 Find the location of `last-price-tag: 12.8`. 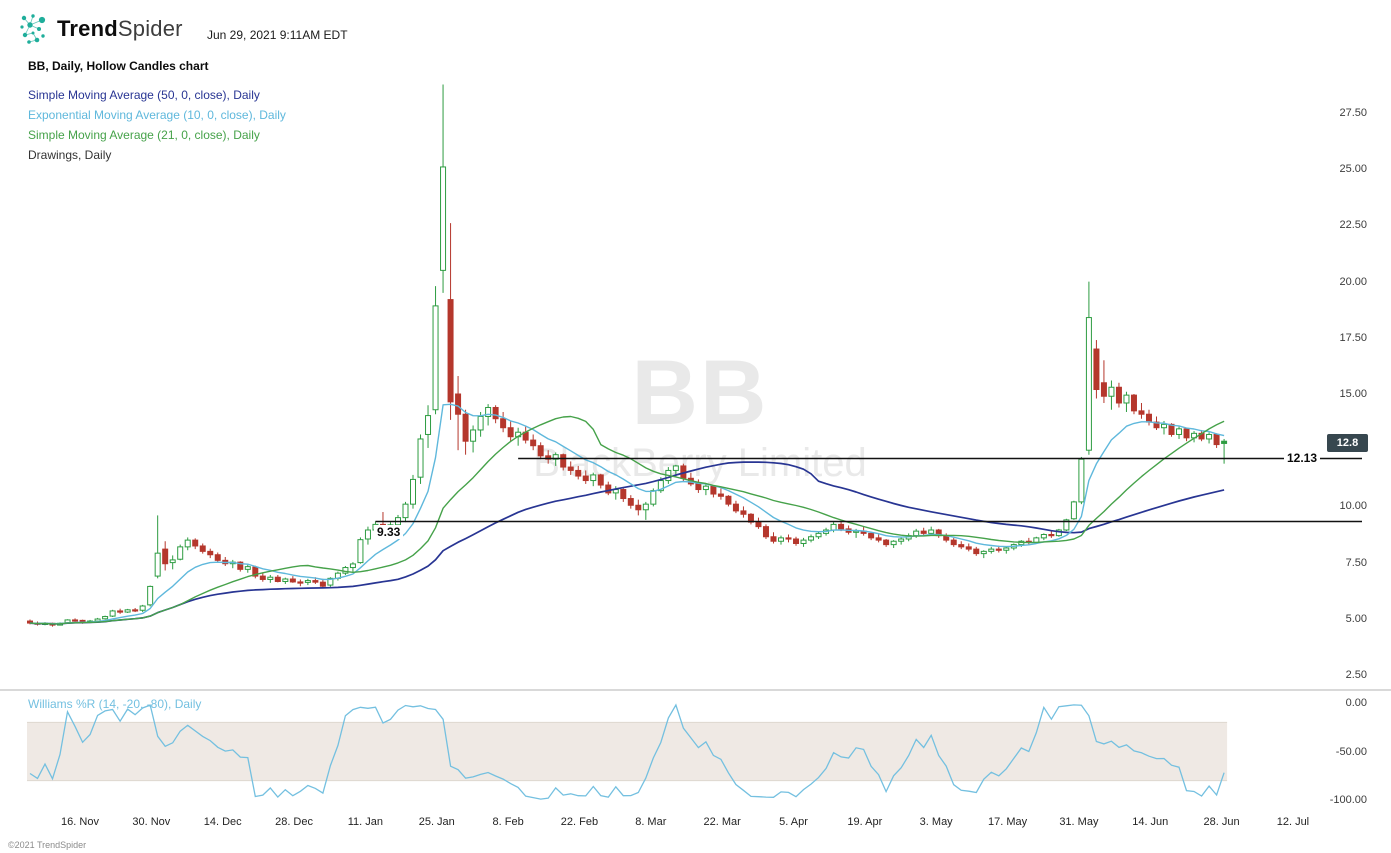

last-price-tag: 12.8 is located at coordinates (1347, 443).